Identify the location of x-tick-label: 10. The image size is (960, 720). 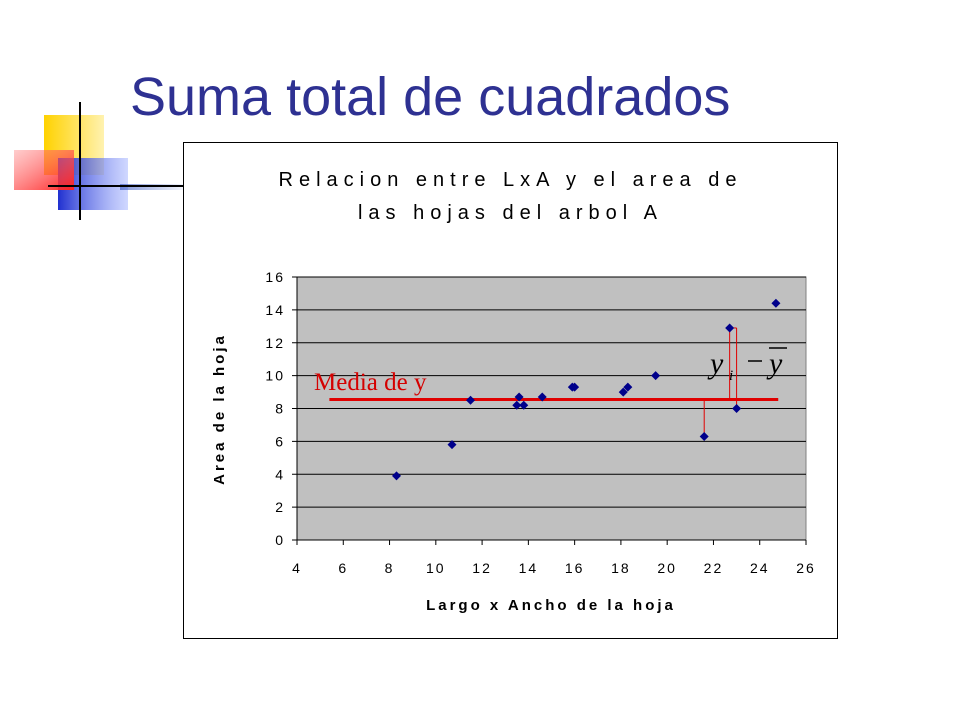
(436, 568).